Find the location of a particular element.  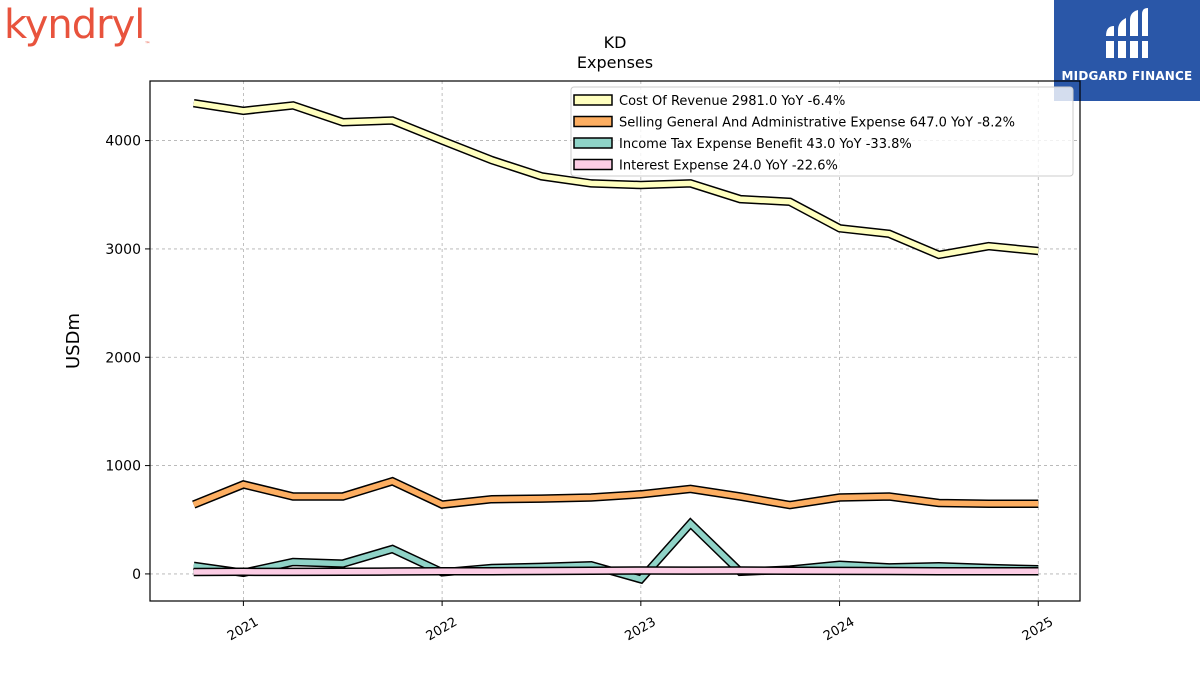

kyndryl-logo: kyndryl™ is located at coordinates (77, 25).